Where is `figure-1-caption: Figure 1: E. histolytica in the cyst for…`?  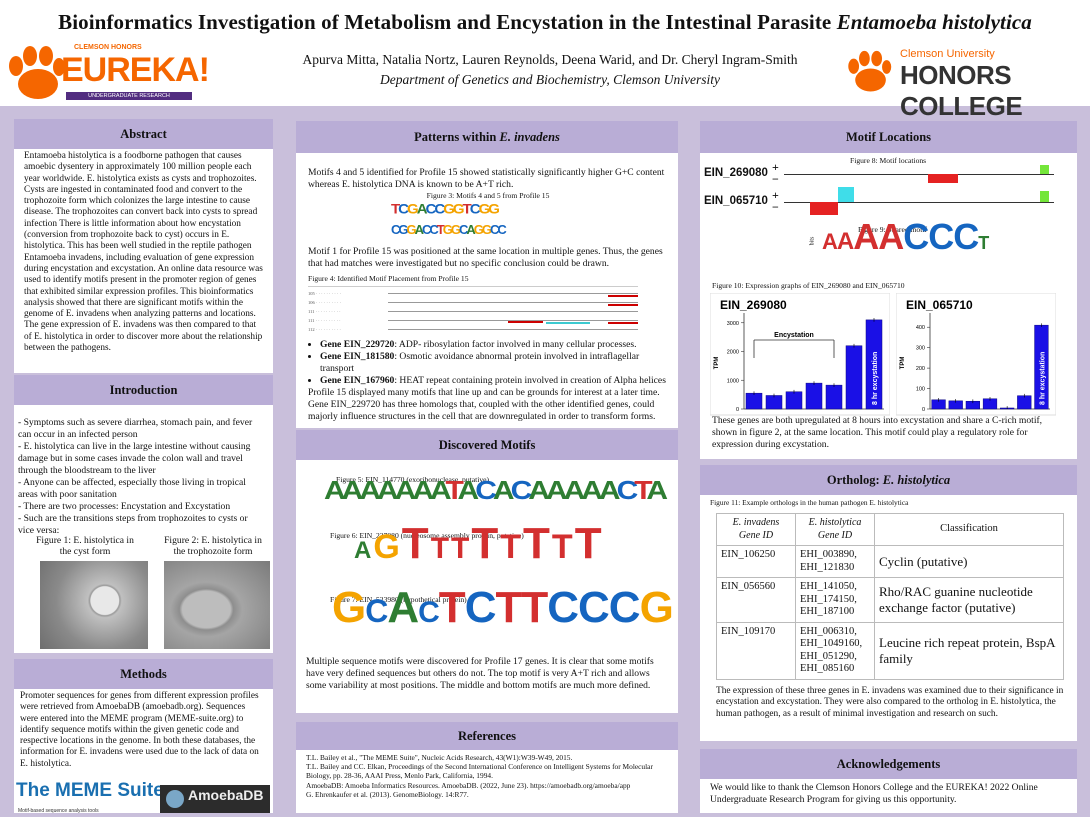
figure-1-caption: Figure 1: E. histolytica in the cyst for… is located at coordinates (85, 546).